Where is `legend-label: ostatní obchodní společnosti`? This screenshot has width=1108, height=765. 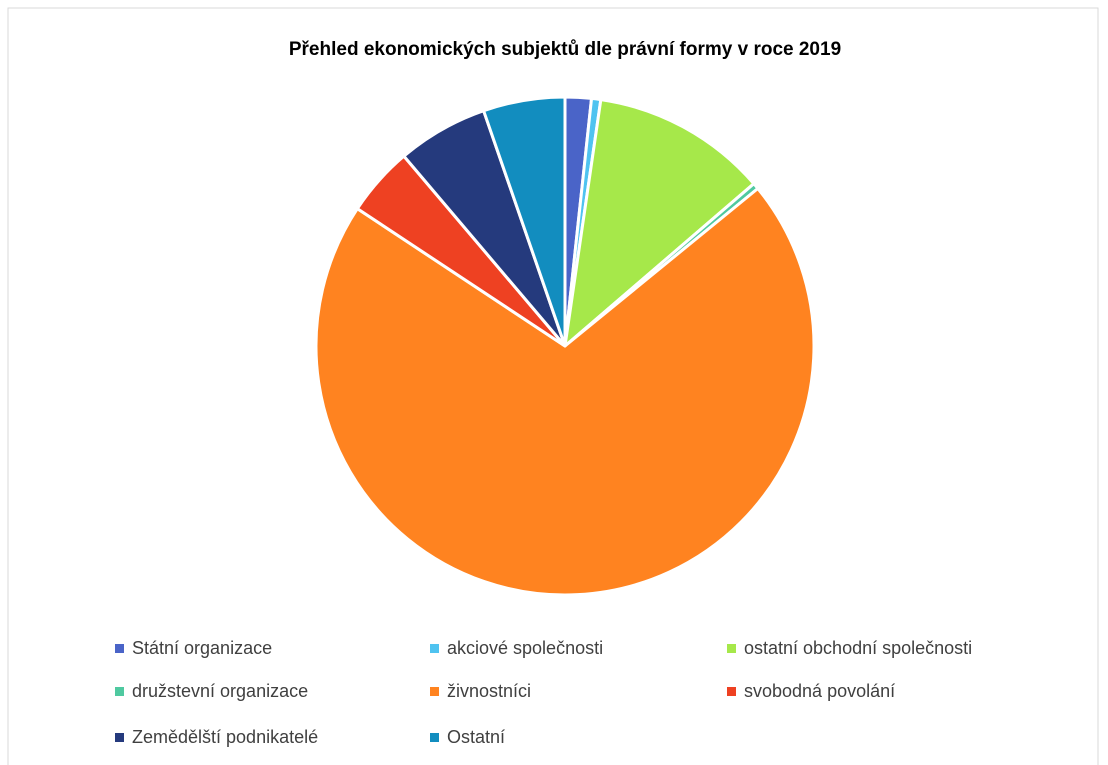
legend-label: ostatní obchodní společnosti is located at coordinates (858, 648).